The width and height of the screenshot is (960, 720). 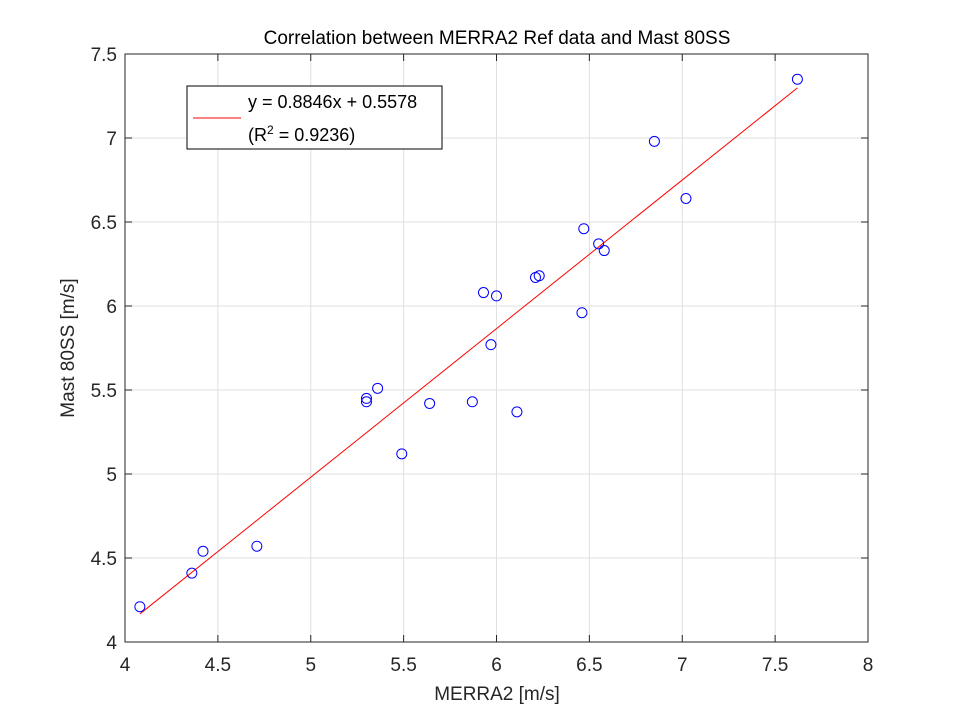 I want to click on x-tick-label: 4.5, so click(x=218, y=665).